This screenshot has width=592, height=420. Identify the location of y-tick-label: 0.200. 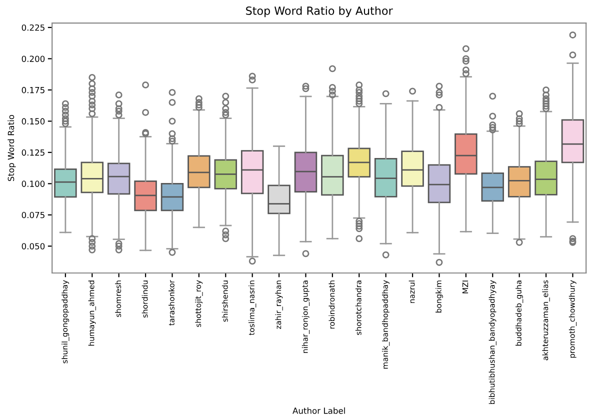
(33, 59).